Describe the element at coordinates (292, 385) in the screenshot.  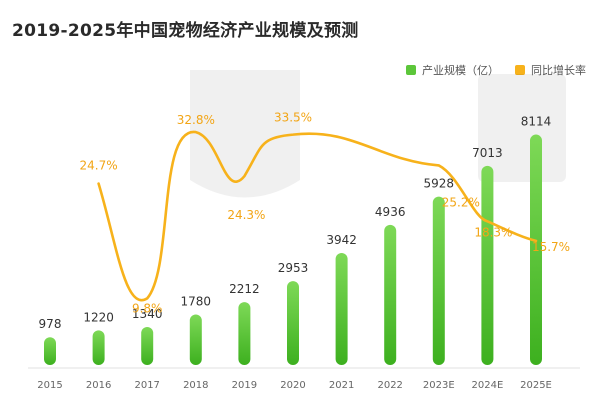
I see `x-tick-label: 2020` at that location.